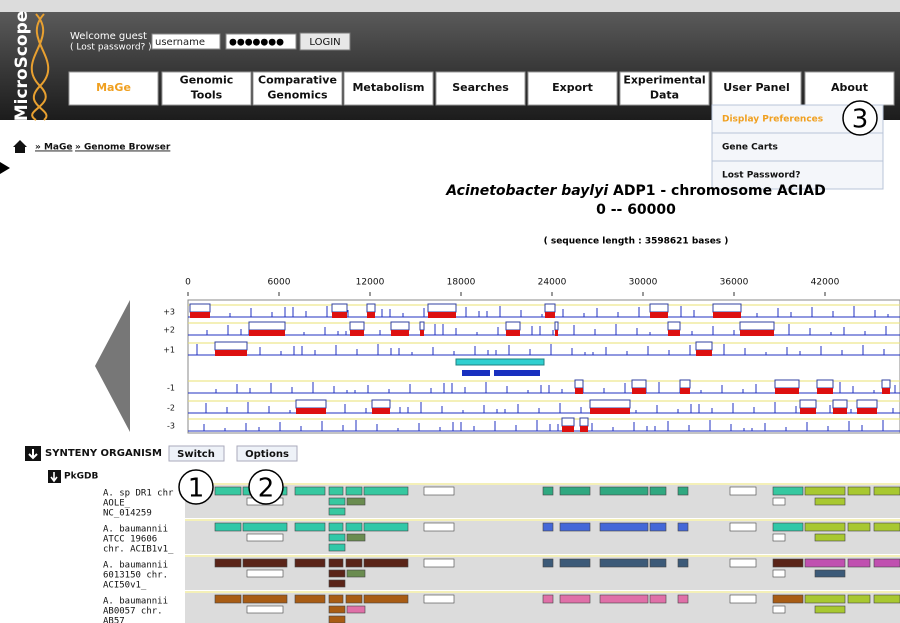 This screenshot has height=623, width=900. What do you see at coordinates (111, 48) in the screenshot?
I see `lost-password-link: ( Lost password? )` at bounding box center [111, 48].